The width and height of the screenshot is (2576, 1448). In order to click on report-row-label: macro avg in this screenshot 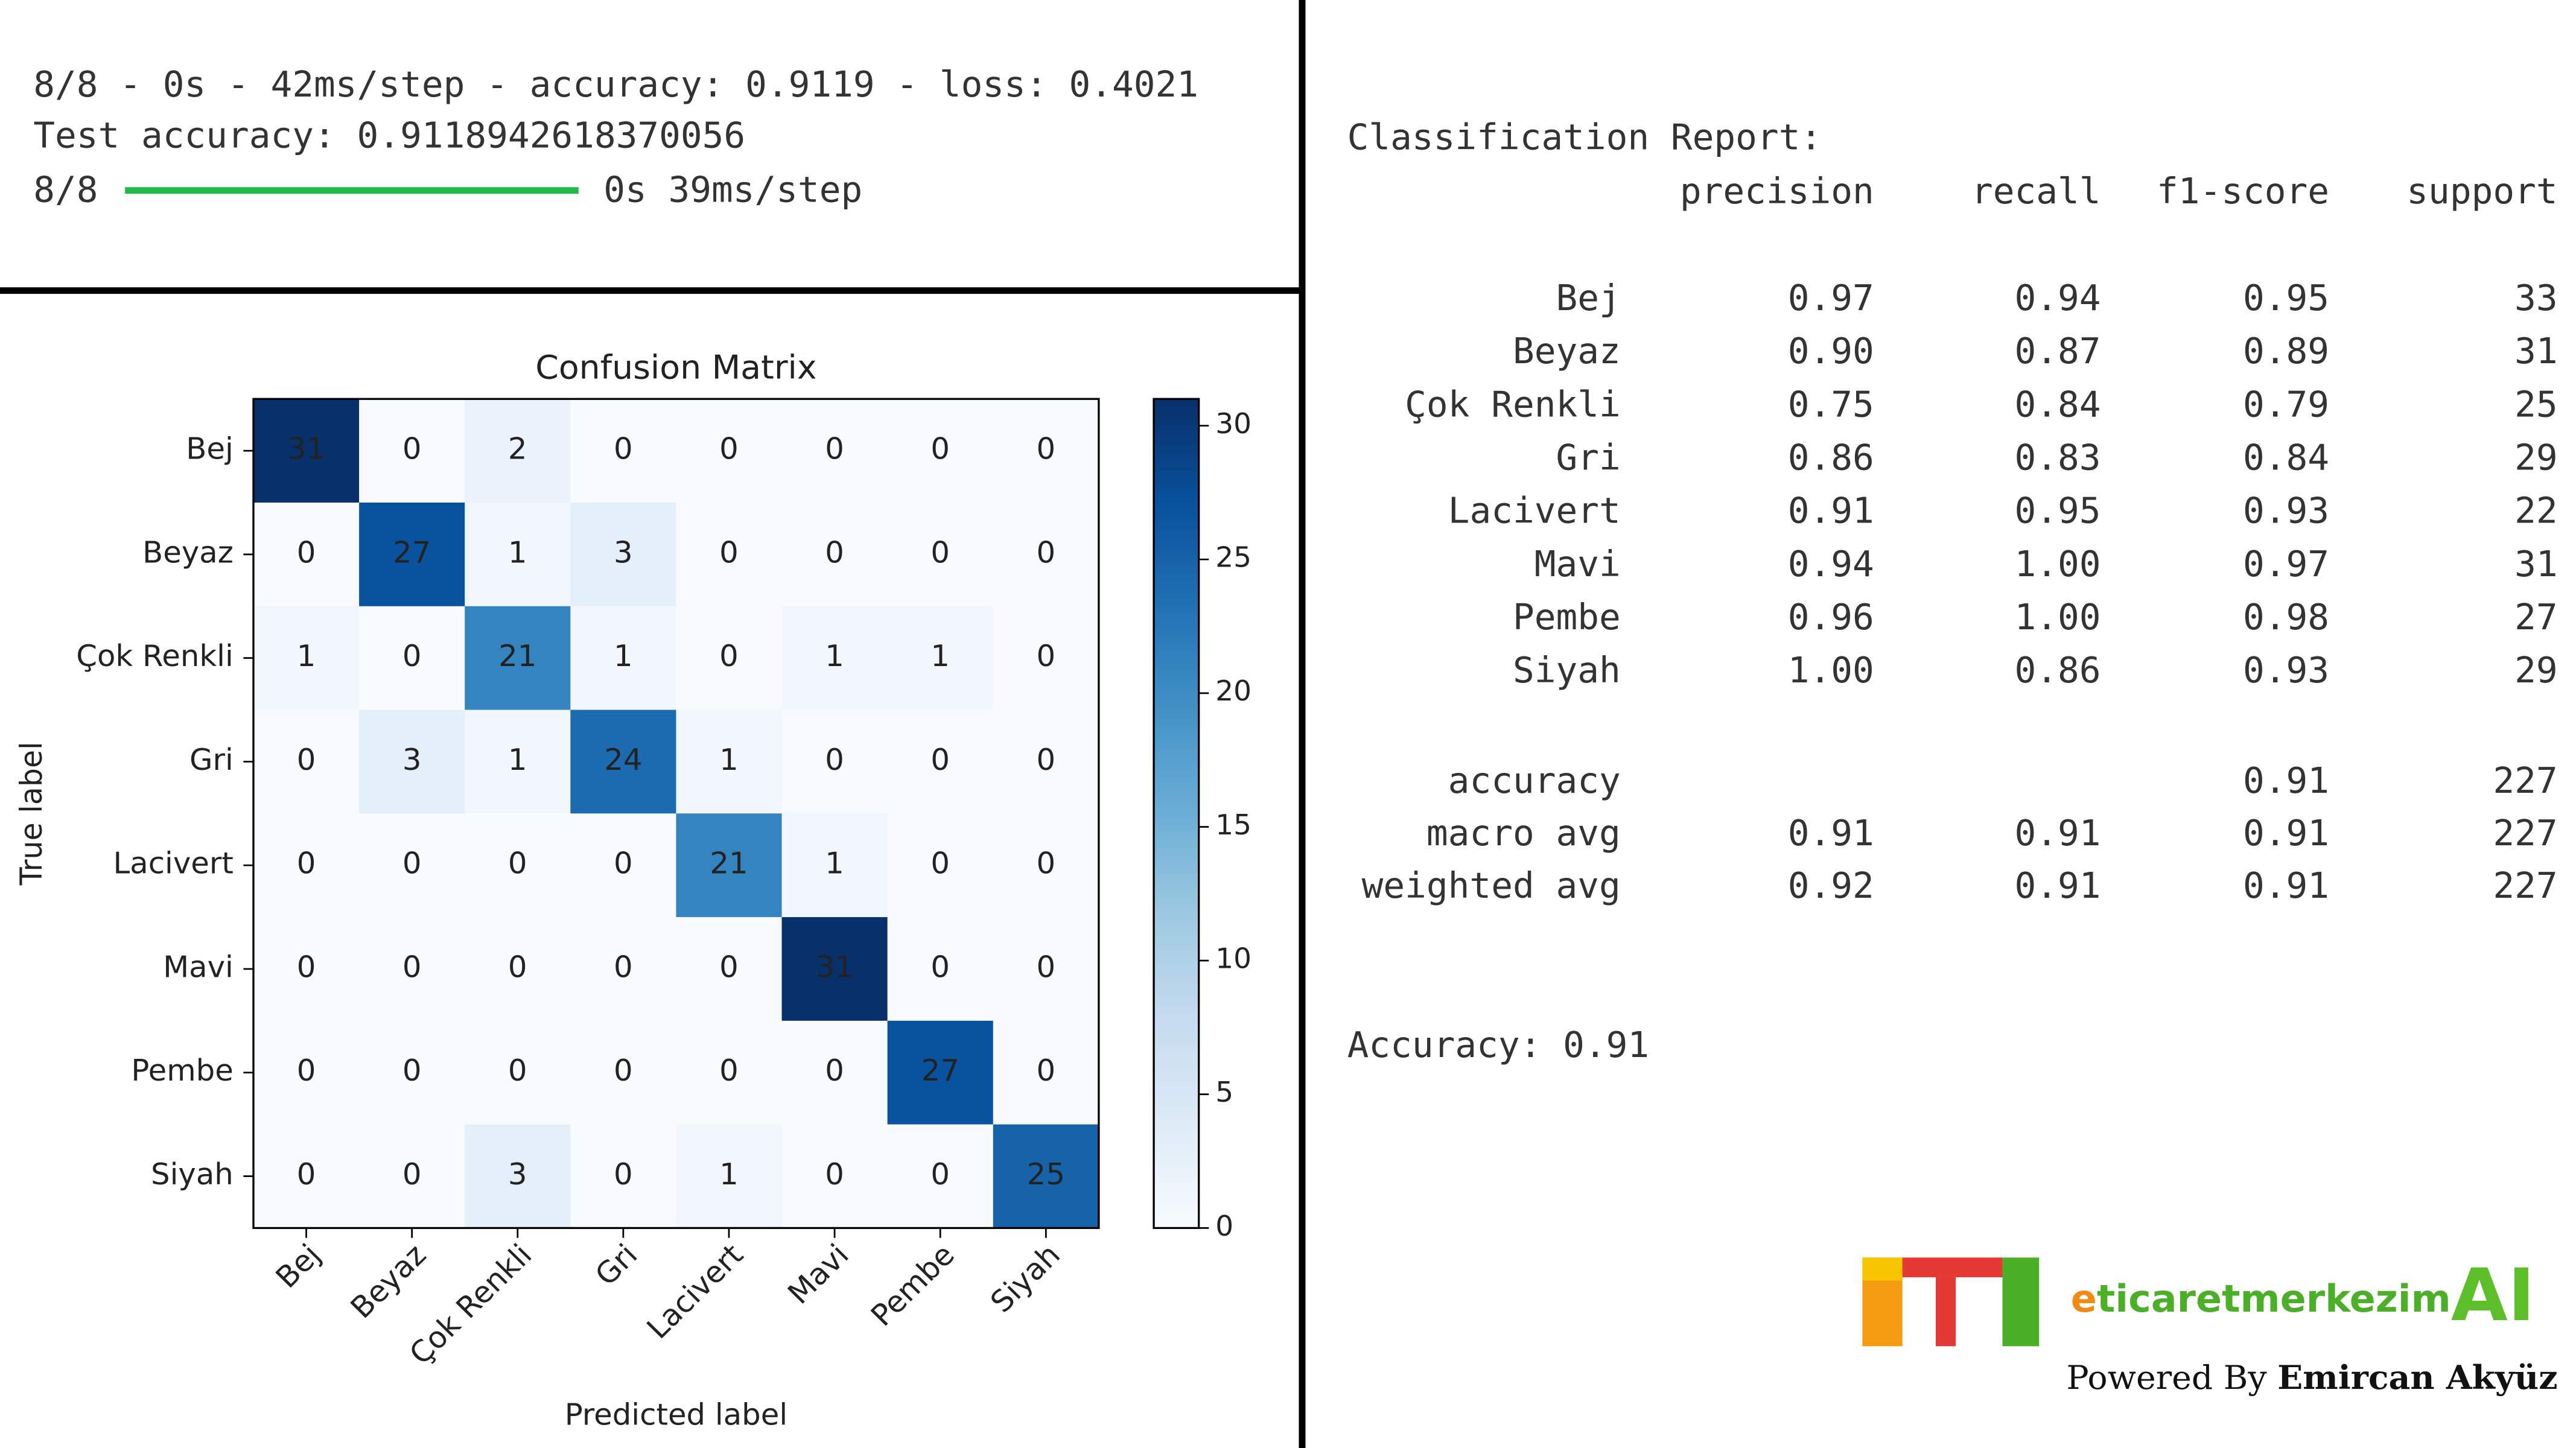, I will do `click(1524, 832)`.